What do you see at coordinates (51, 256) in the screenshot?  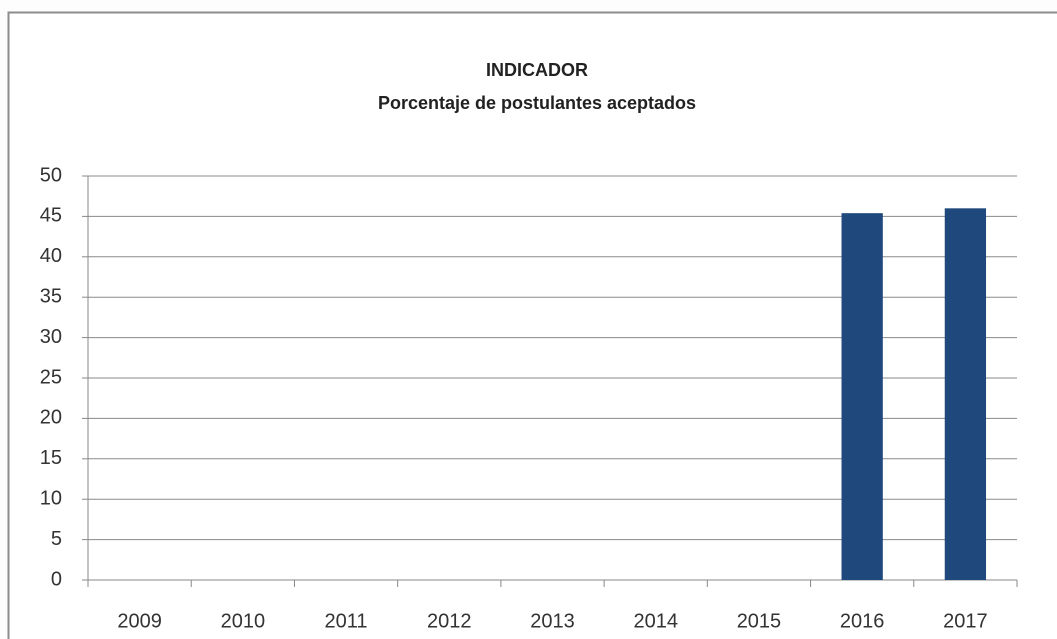 I see `y-tick-label: 40` at bounding box center [51, 256].